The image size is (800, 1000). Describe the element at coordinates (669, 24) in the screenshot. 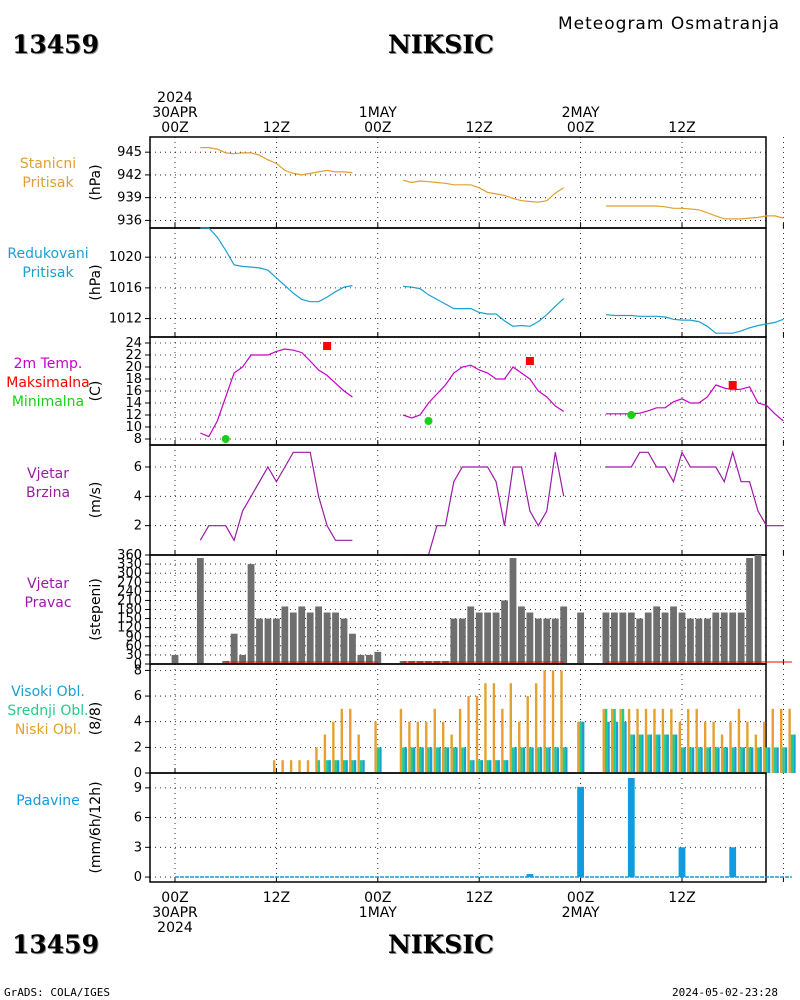

I see `meteogram-subtitle: Meteogram Osmatranja` at that location.